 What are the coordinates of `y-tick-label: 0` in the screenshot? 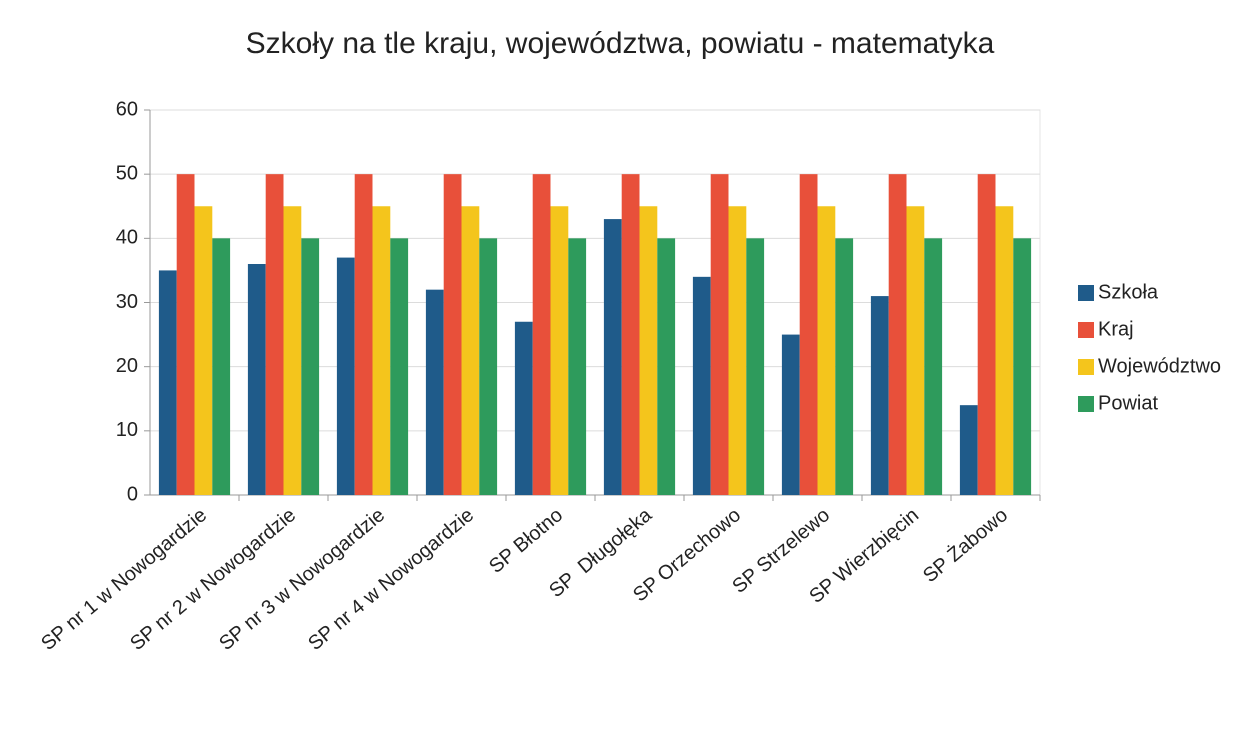 It's located at (132, 494).